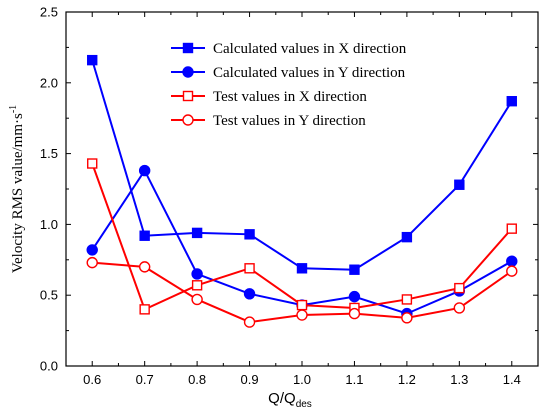  Describe the element at coordinates (13, 109) in the screenshot. I see `y-axis-title-superscript: -1` at that location.